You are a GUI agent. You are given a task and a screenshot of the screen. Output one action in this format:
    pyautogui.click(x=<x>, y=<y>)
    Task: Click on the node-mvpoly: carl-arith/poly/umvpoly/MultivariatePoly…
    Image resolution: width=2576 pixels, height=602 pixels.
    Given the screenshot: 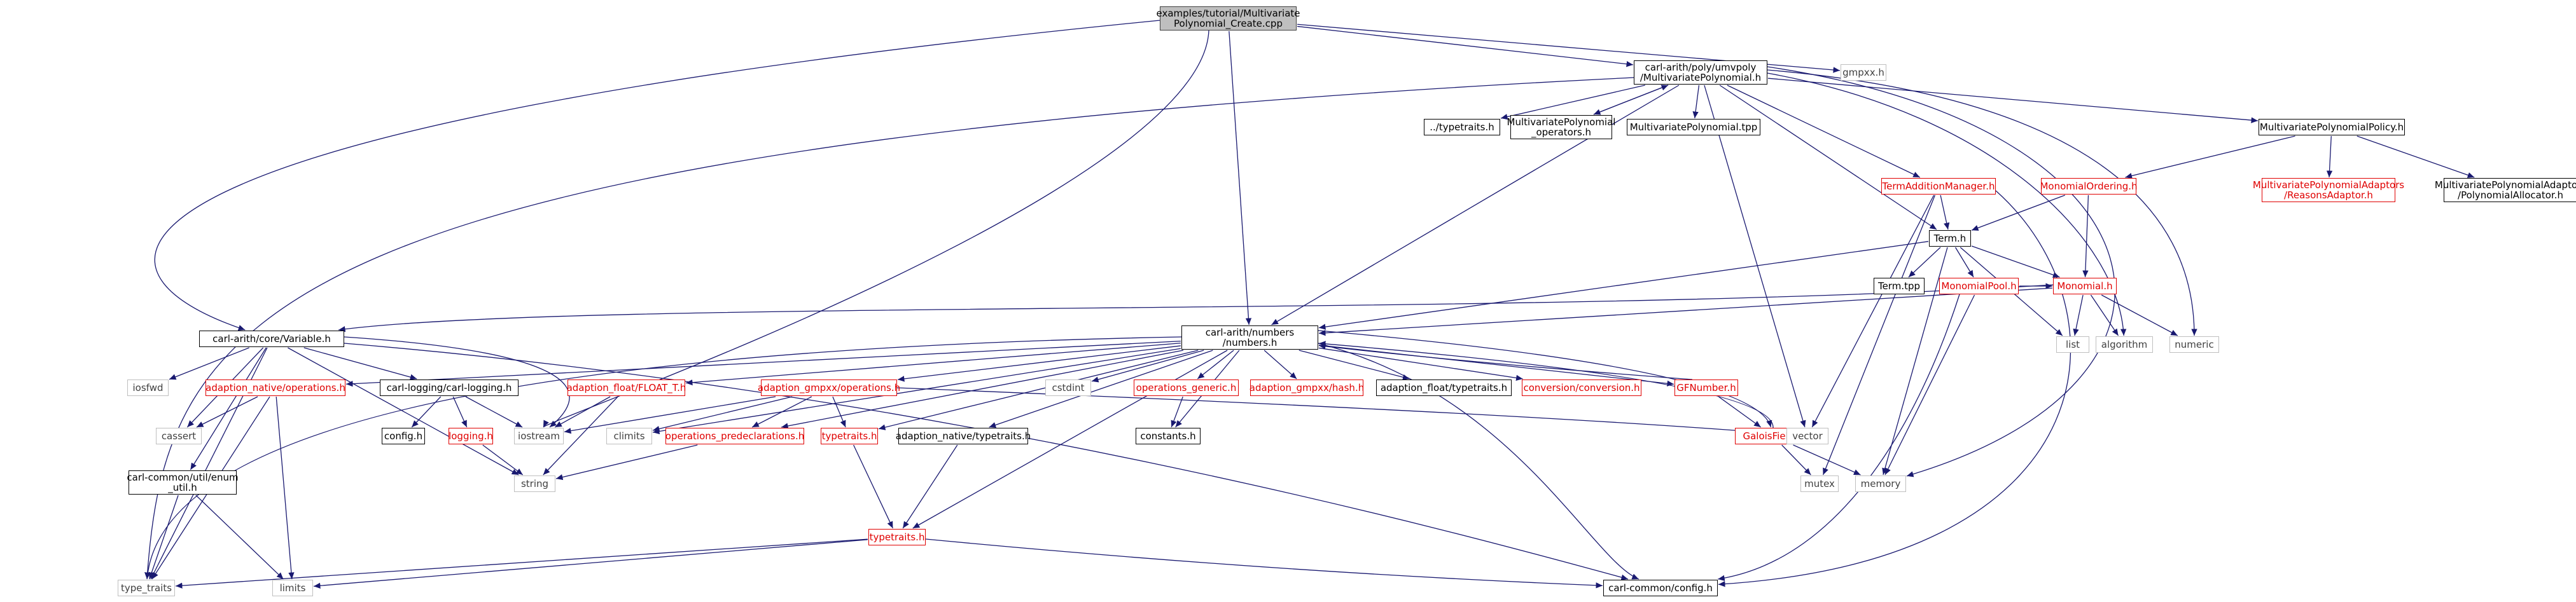 What is the action you would take?
    pyautogui.click(x=1700, y=72)
    